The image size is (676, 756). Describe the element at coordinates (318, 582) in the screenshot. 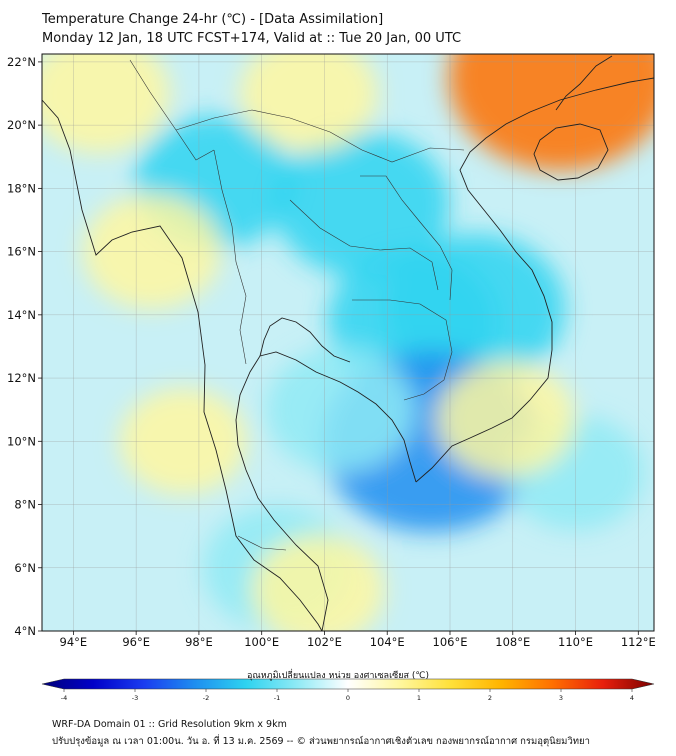

I see `field-warm-south-gulf` at that location.